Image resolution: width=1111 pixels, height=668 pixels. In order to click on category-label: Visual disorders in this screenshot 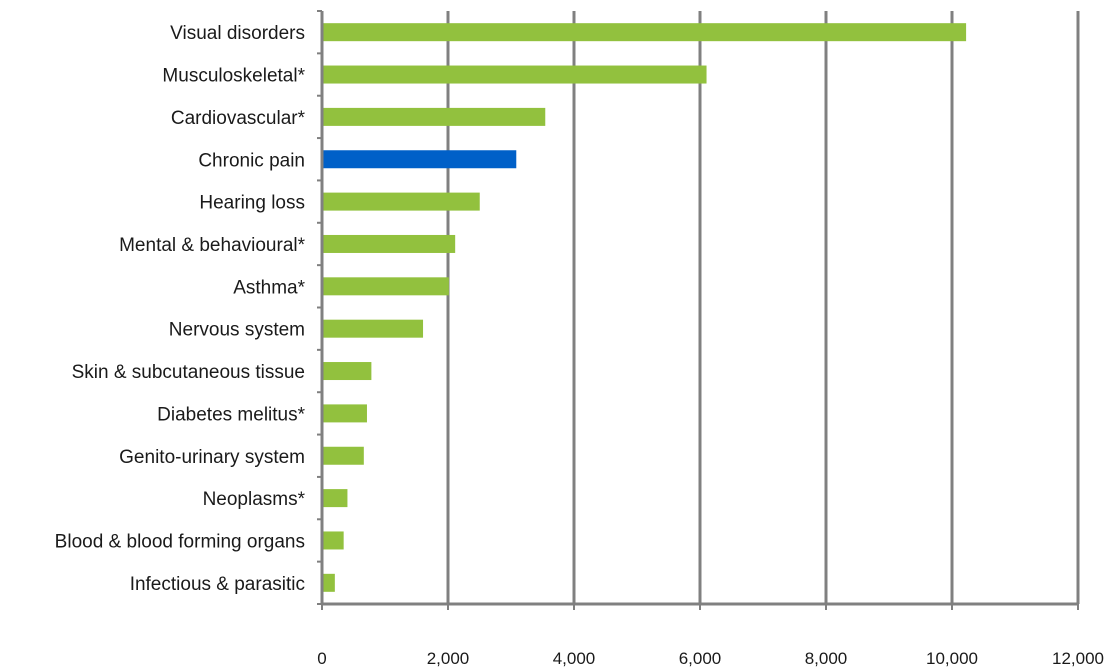, I will do `click(237, 33)`.